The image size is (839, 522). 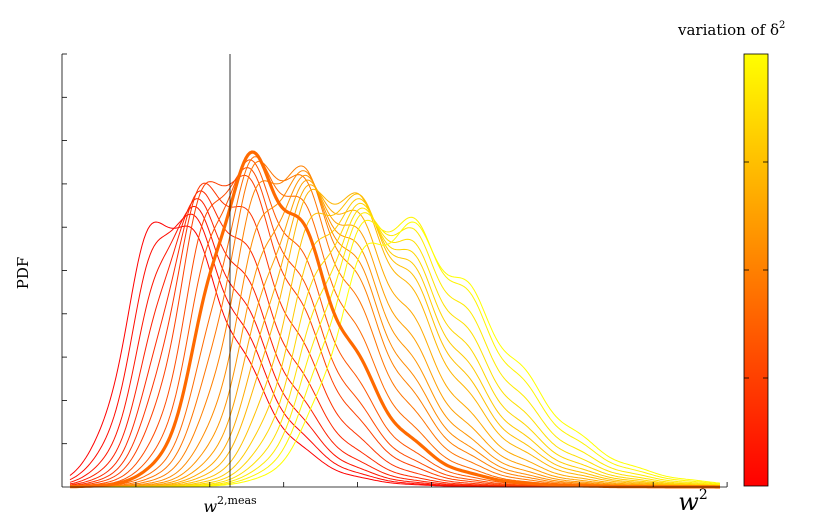 I want to click on x-axis-label: w2, so click(x=692, y=501).